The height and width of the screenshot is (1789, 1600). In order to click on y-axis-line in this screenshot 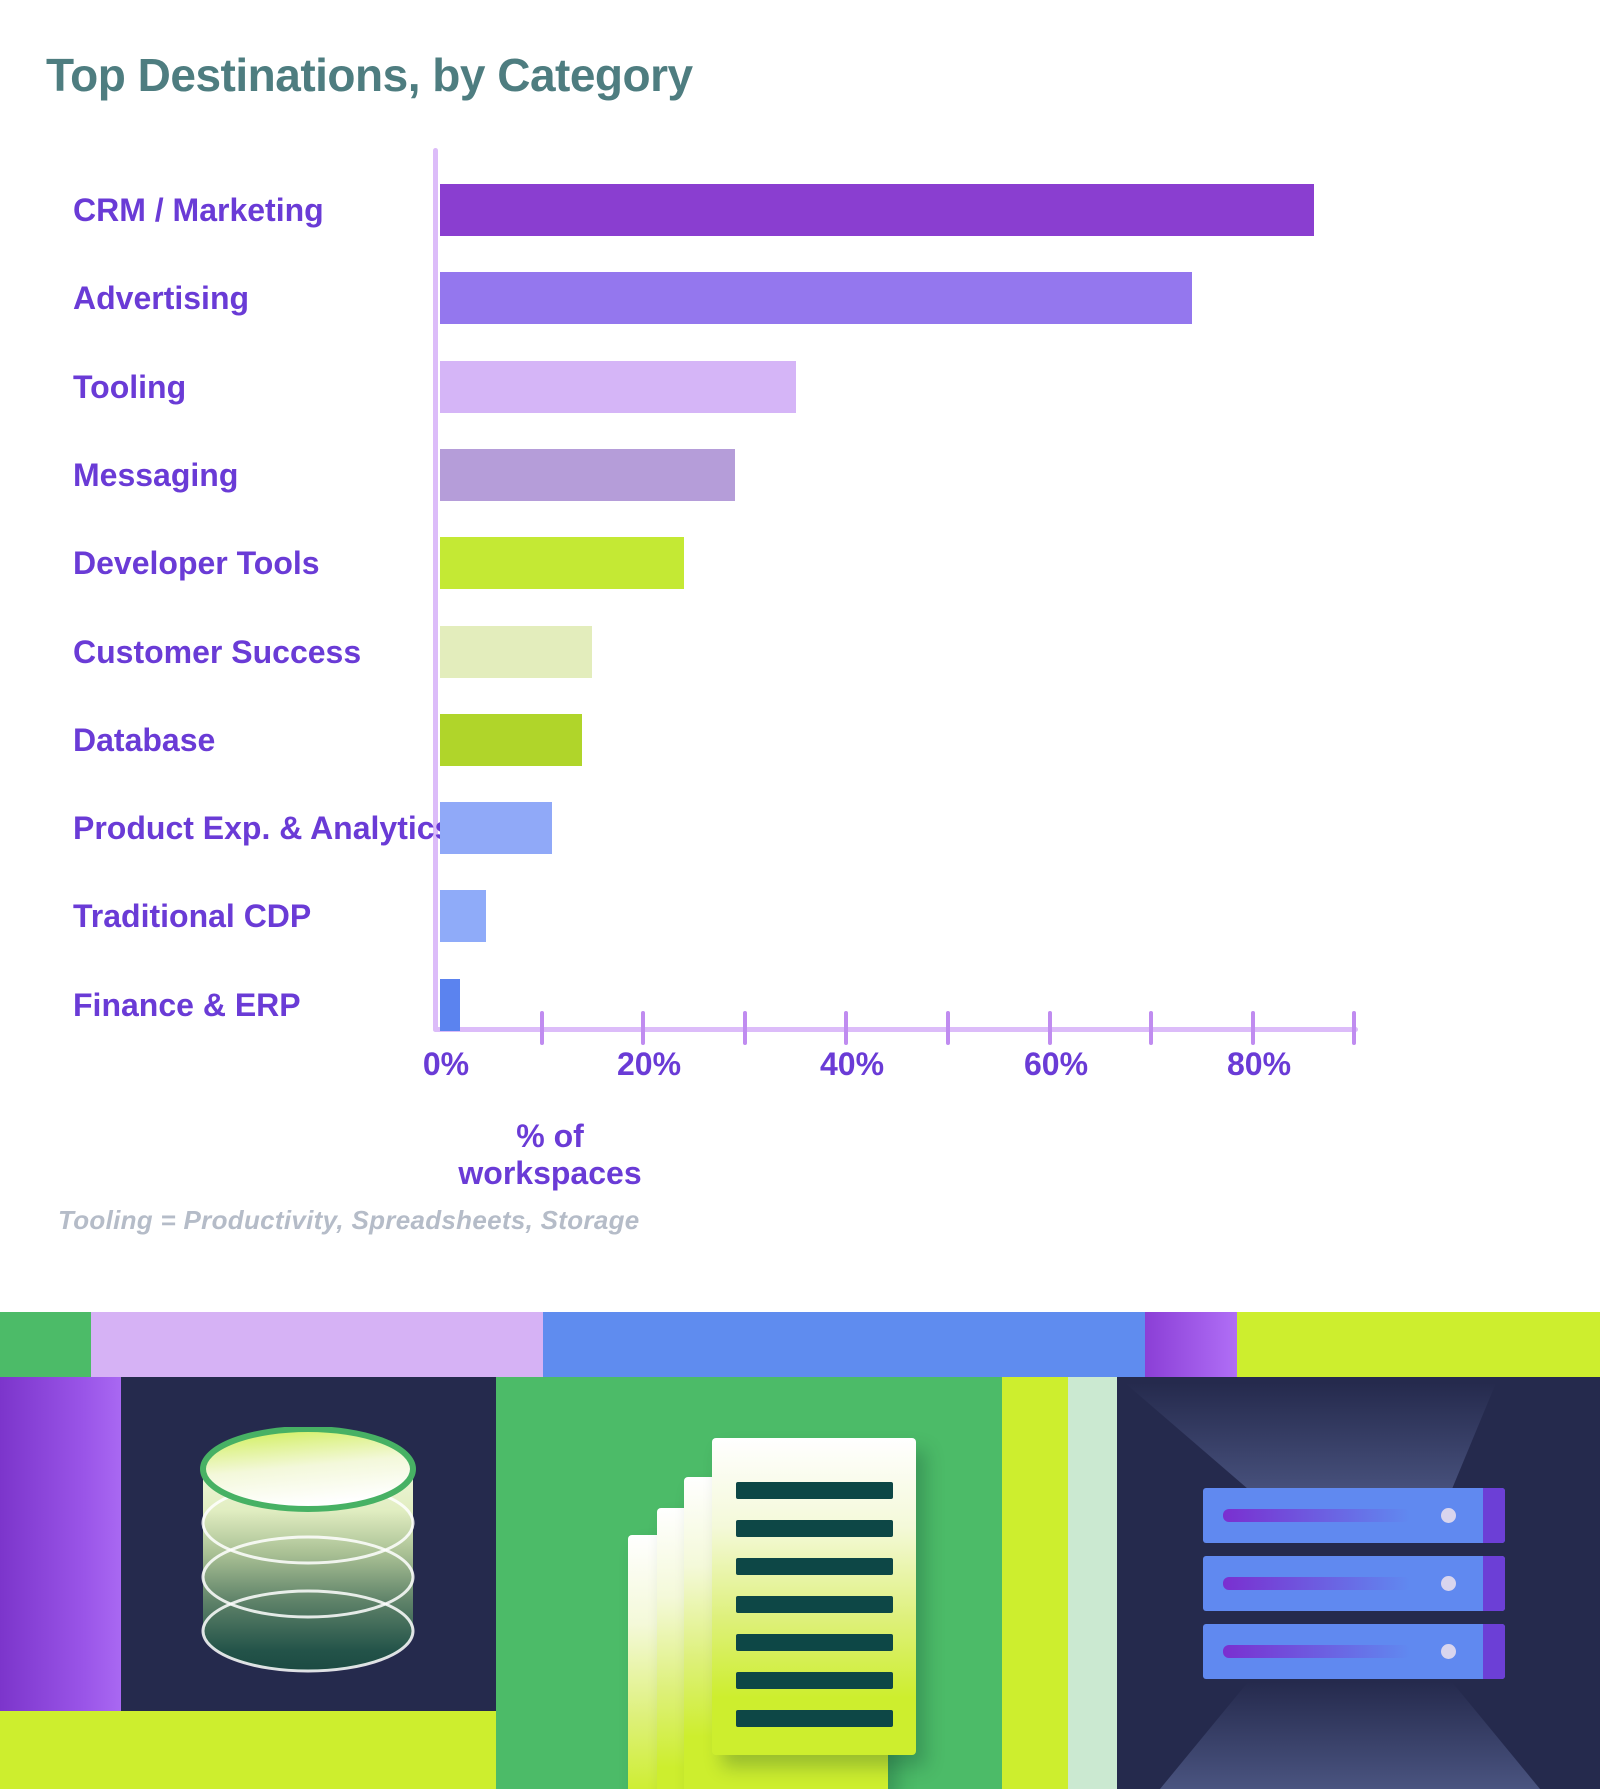, I will do `click(435, 590)`.